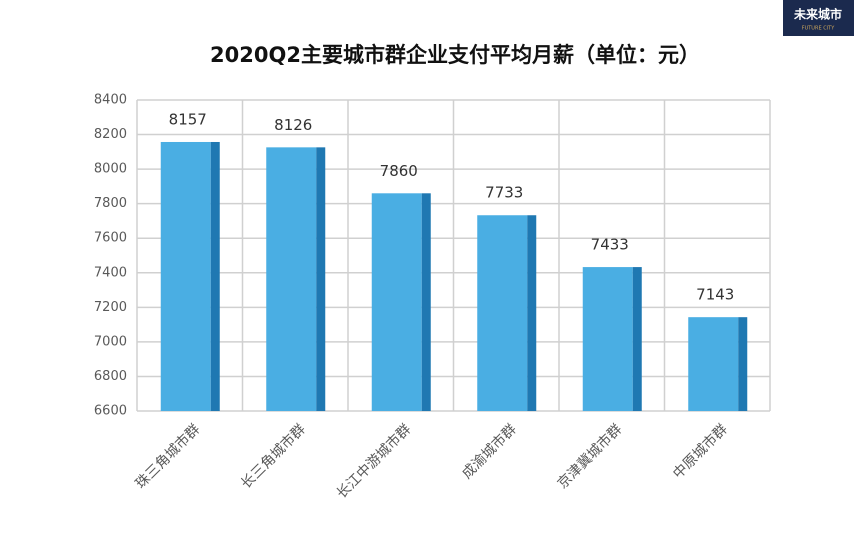 This screenshot has width=854, height=542. What do you see at coordinates (610, 245) in the screenshot?
I see `value-label: 7433` at bounding box center [610, 245].